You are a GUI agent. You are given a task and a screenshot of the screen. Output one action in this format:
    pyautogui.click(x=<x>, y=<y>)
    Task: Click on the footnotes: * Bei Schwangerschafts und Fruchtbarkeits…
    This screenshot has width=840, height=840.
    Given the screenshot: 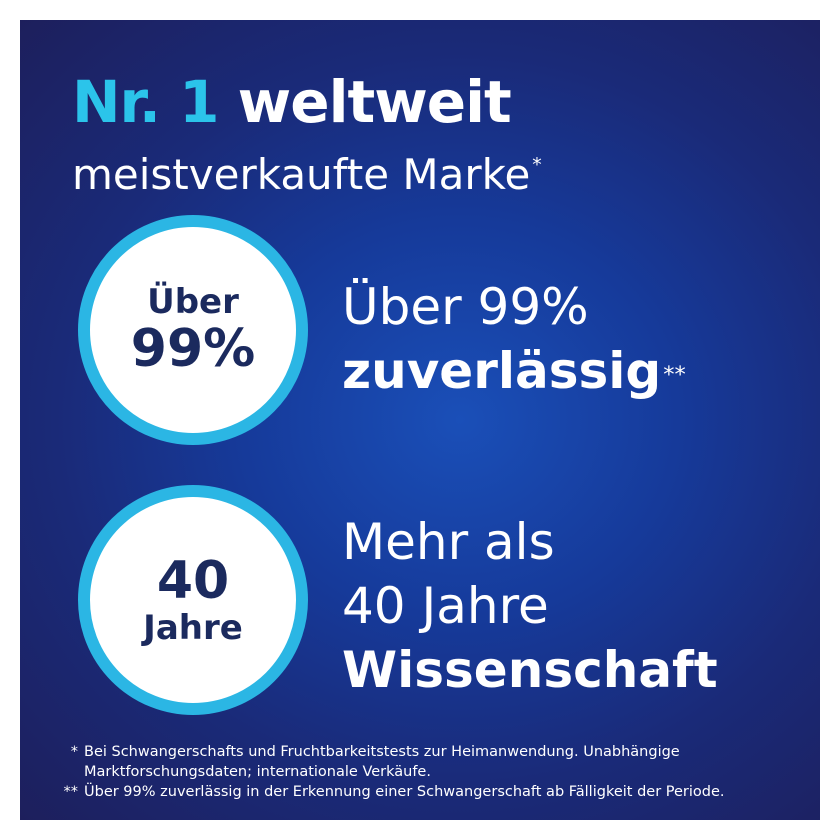 What is the action you would take?
    pyautogui.click(x=420, y=772)
    